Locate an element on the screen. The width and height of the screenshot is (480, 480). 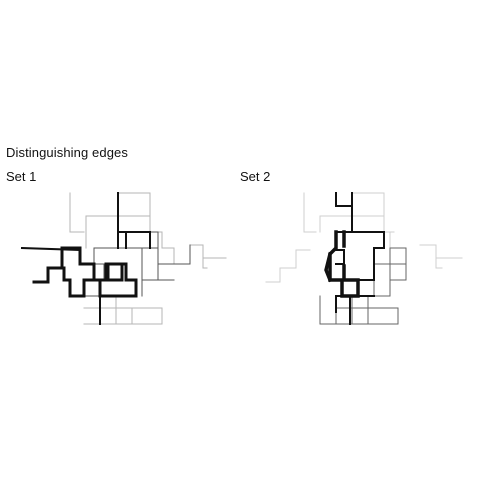
set-2-faint-edges is located at coordinates (364, 237).